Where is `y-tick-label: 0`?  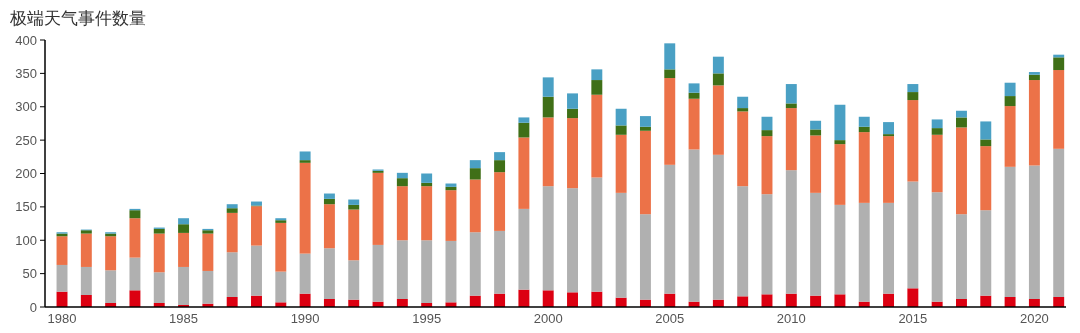 y-tick-label: 0 is located at coordinates (33, 307).